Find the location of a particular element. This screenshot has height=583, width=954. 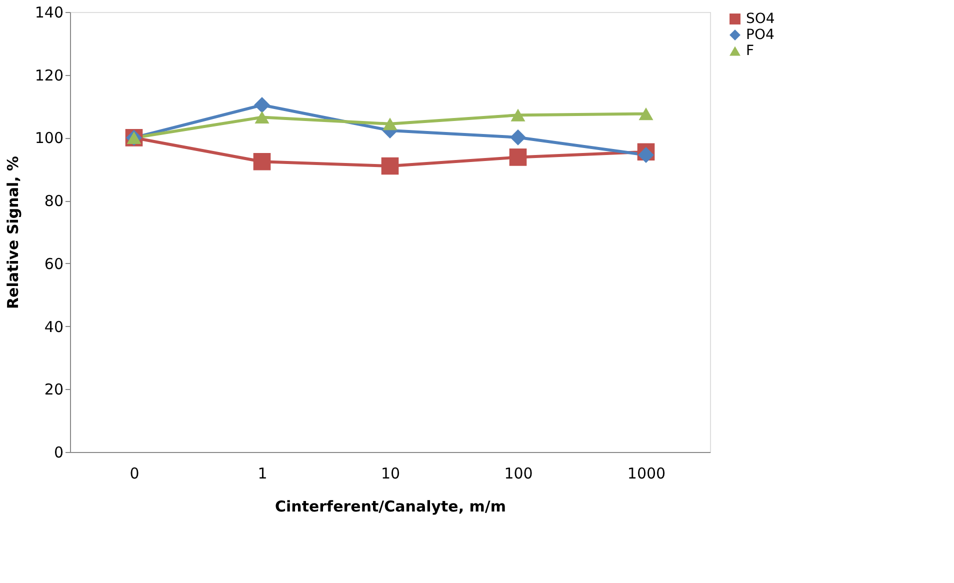

y-axis-title: Relative Signal, % is located at coordinates (13, 233).